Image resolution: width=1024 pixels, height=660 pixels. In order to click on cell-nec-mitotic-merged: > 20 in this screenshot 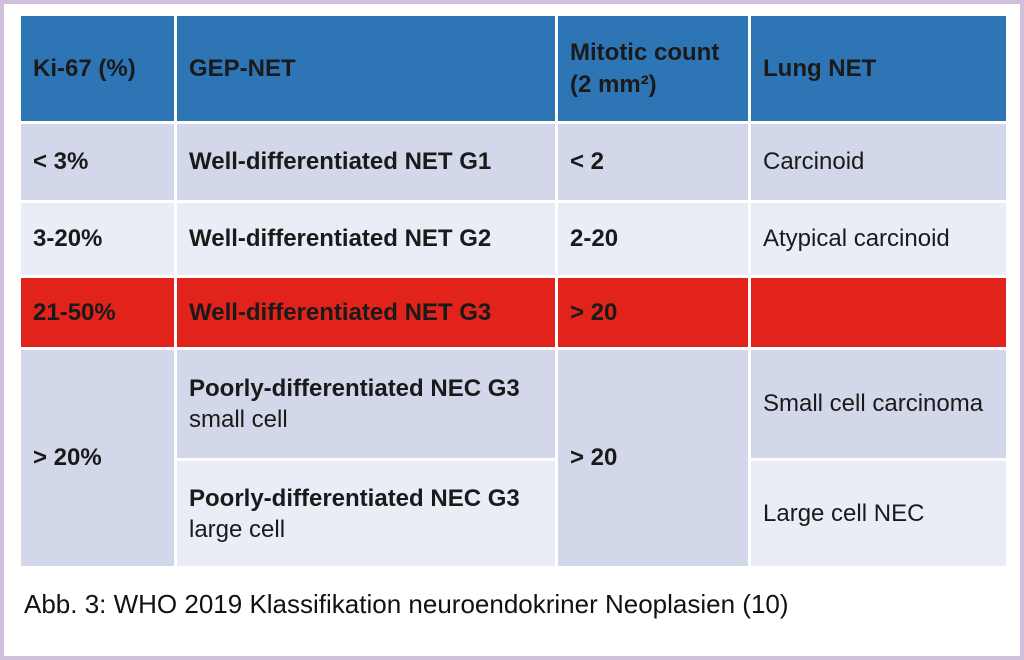, I will do `click(653, 458)`.